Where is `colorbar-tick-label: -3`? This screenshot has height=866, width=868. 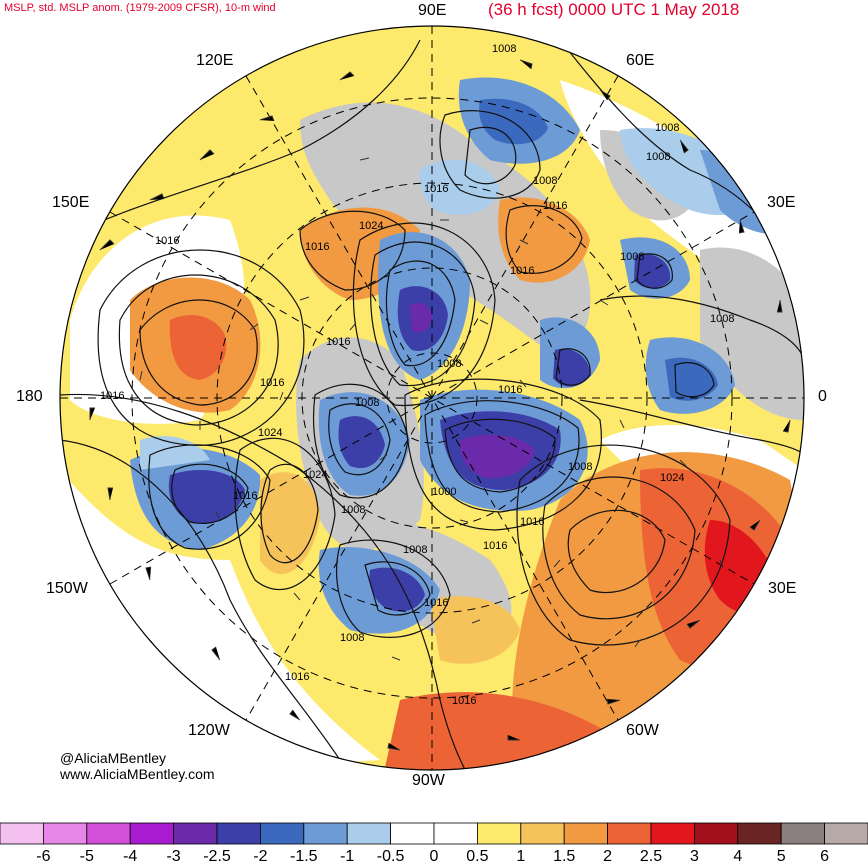 colorbar-tick-label: -3 is located at coordinates (173, 856).